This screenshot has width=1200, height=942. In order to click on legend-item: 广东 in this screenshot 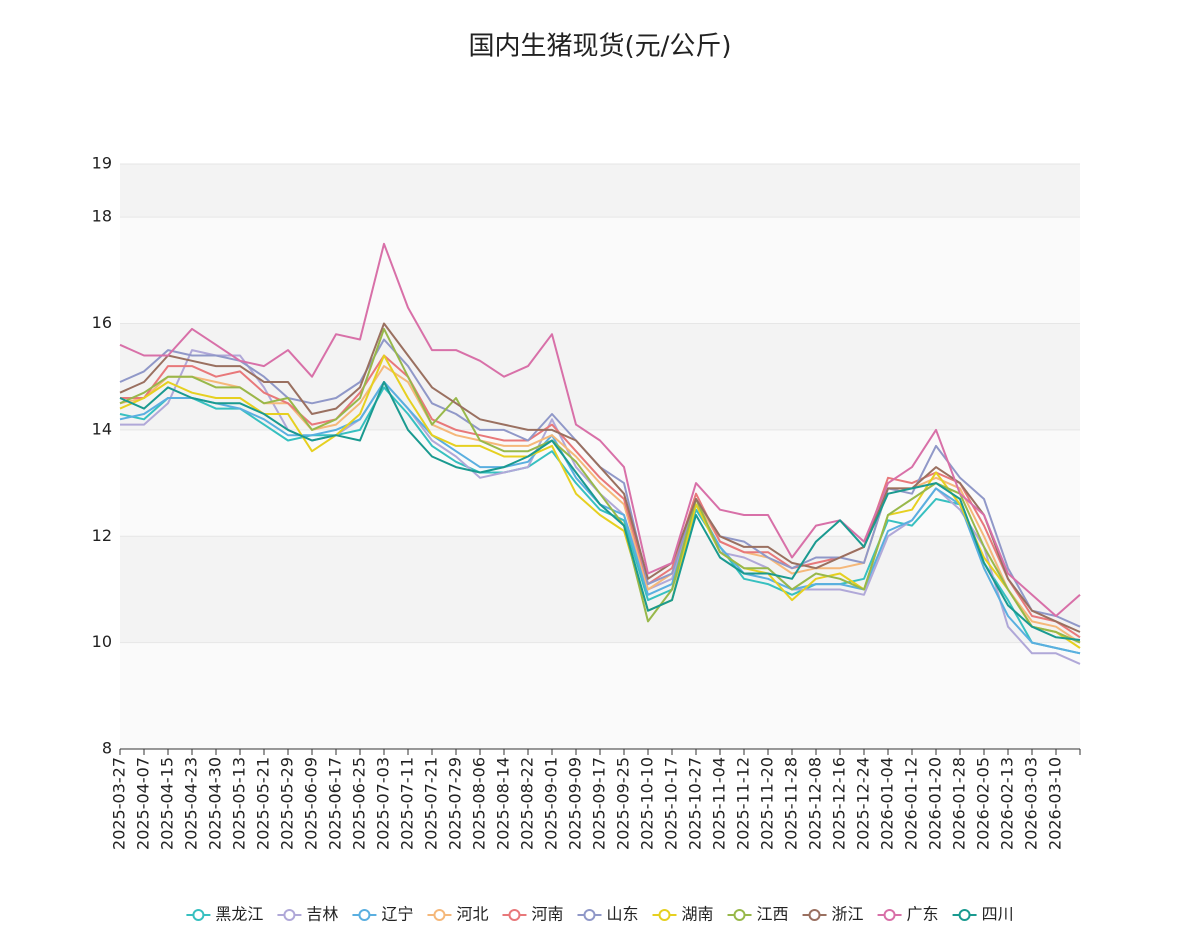, I will do `click(908, 914)`.